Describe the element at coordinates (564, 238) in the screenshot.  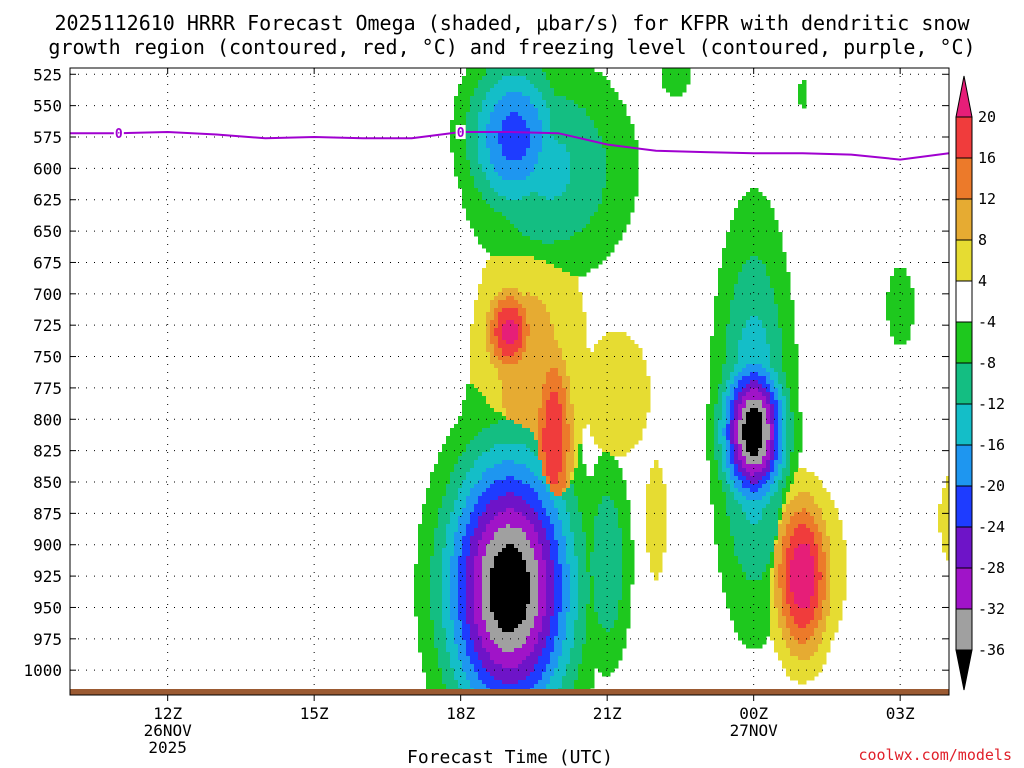
I see `omega-cell-1971` at that location.